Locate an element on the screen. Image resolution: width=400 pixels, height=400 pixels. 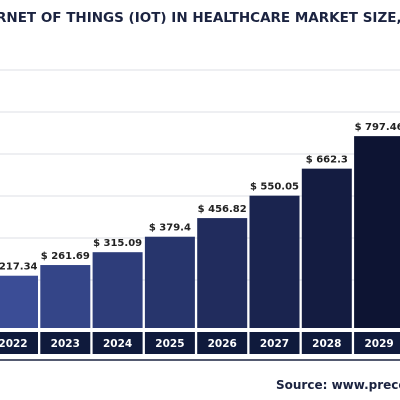
bar-2025 is located at coordinates (169, 282).